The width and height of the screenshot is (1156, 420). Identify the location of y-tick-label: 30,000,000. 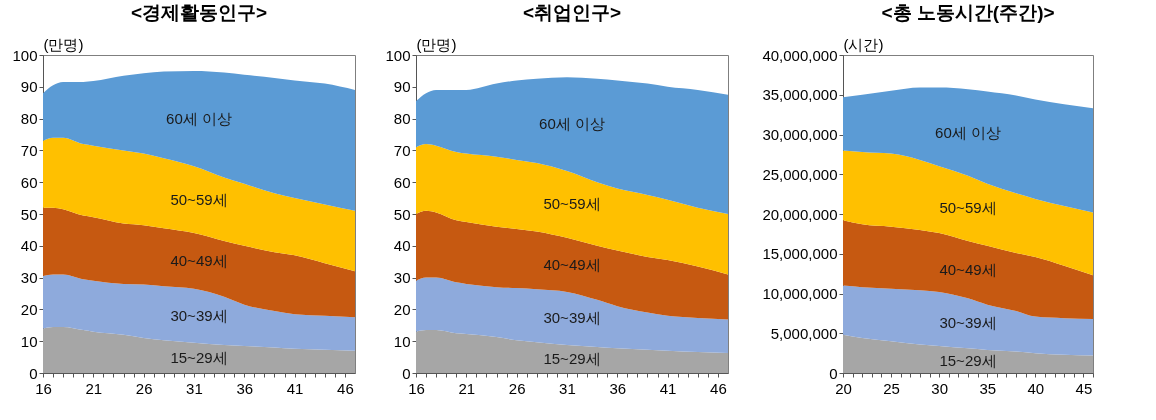
(800, 134).